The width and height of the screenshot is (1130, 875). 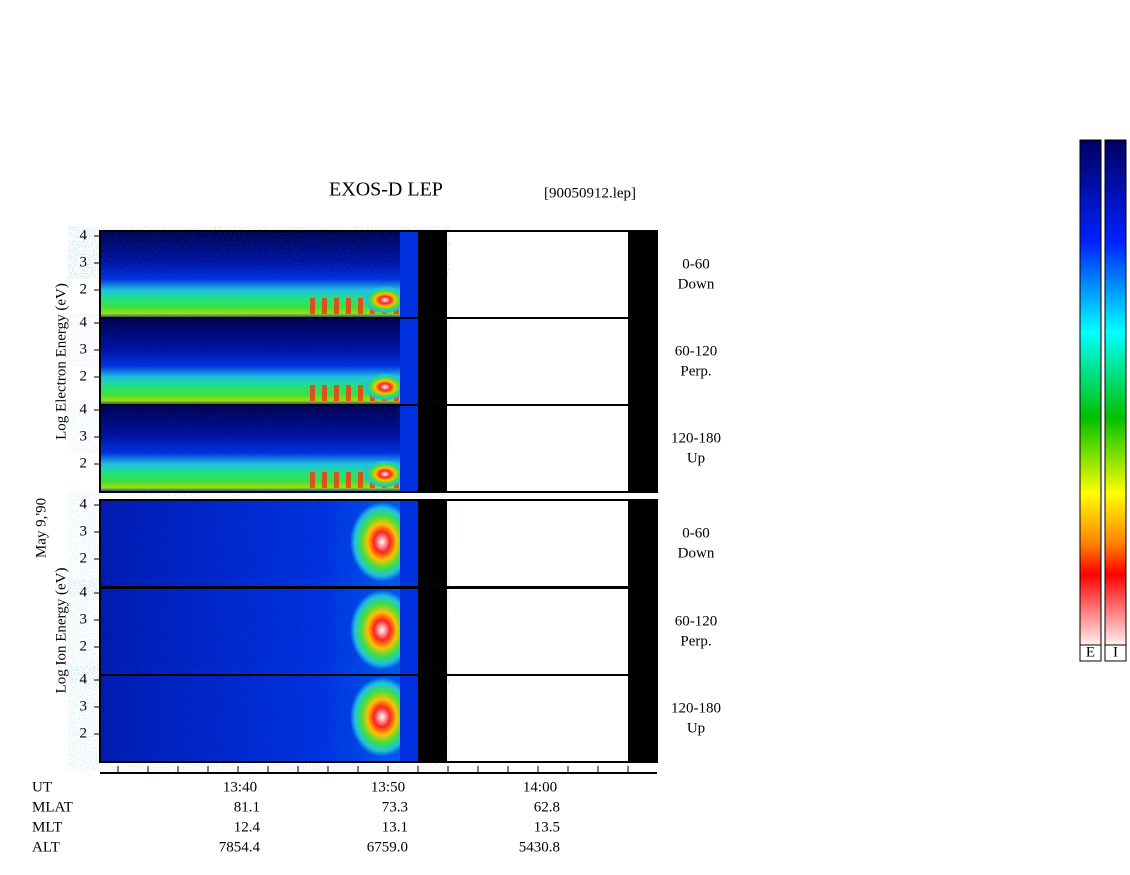 What do you see at coordinates (387, 847) in the screenshot?
I see `ephemeris-value: 6759.0` at bounding box center [387, 847].